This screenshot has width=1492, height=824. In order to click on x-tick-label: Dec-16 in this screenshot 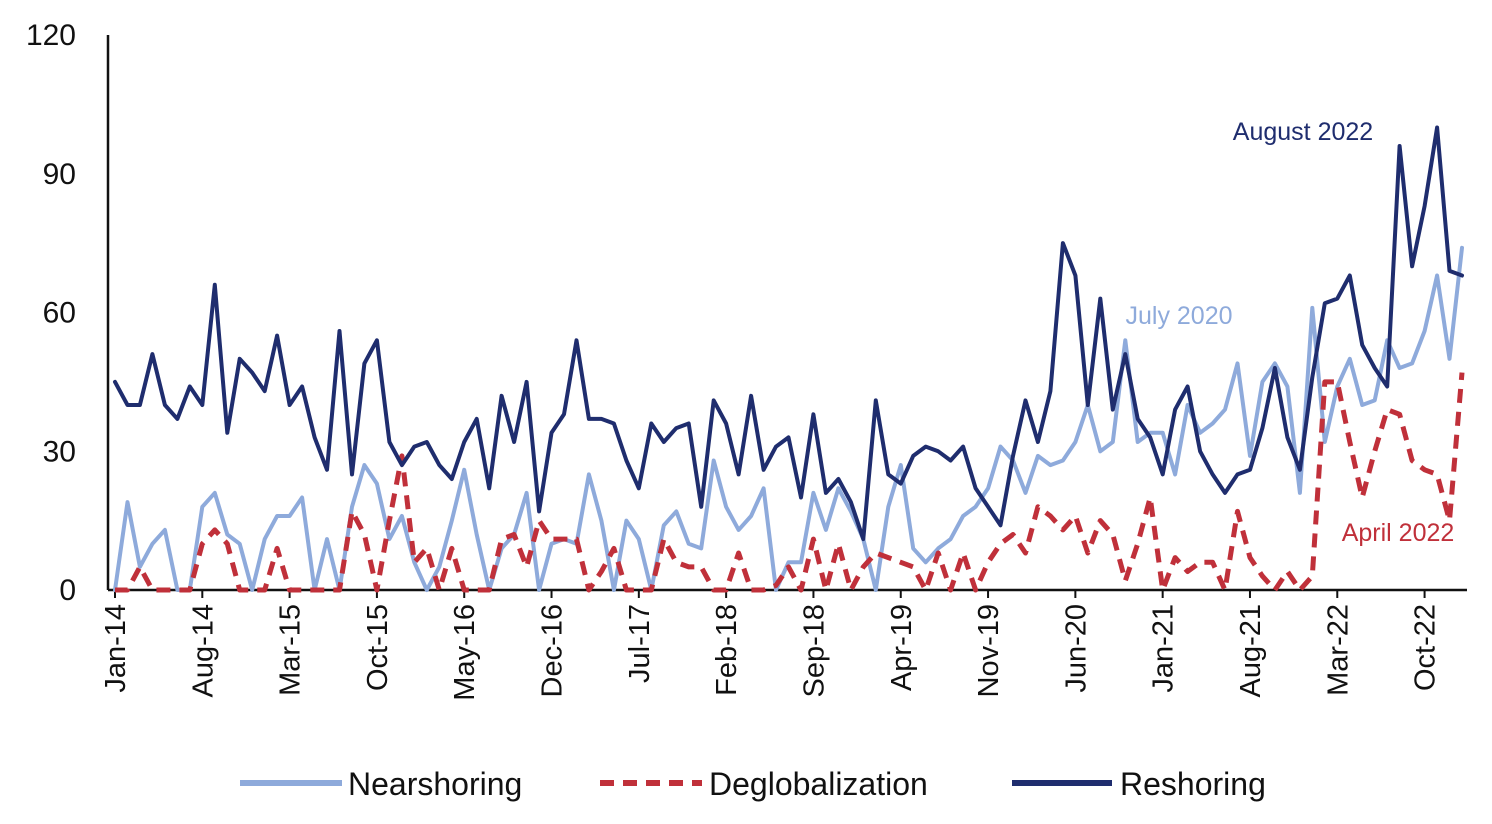, I will do `click(553, 651)`.